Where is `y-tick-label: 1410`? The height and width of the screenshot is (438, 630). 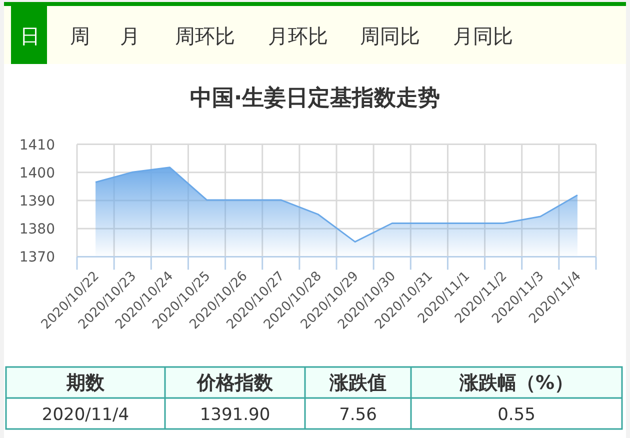 y-tick-label: 1410 is located at coordinates (37, 145).